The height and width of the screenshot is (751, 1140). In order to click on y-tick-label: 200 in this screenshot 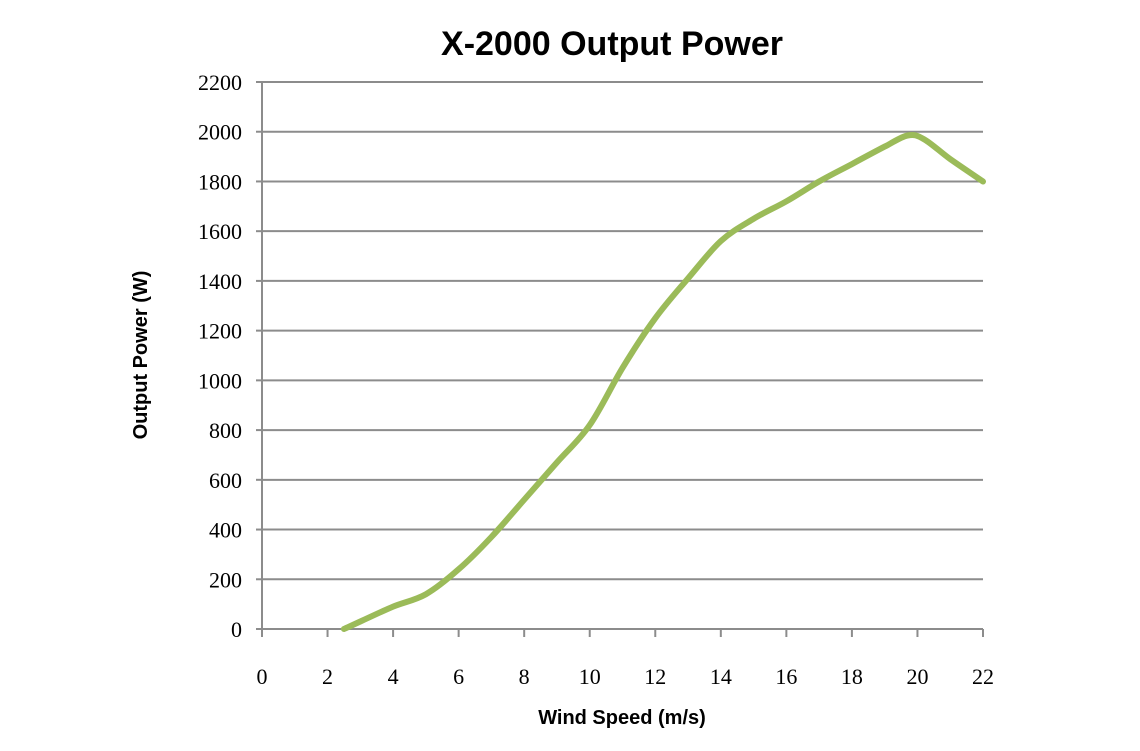, I will do `click(225, 579)`.